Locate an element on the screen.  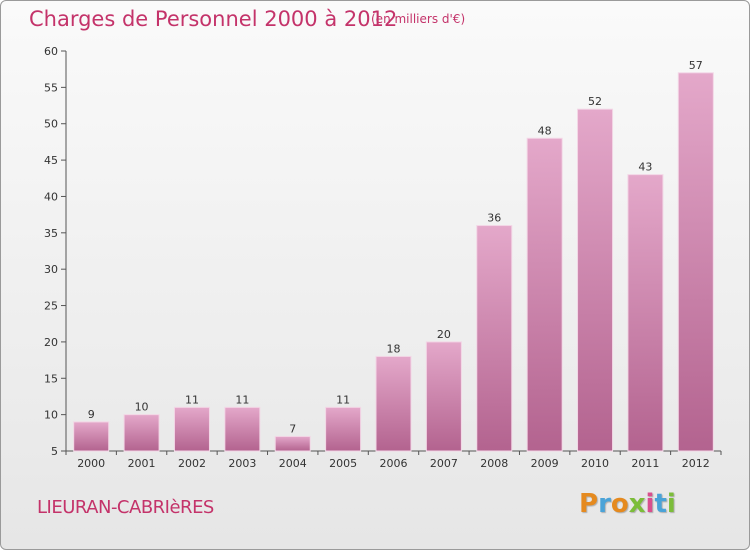
y-tick-label: 55 is located at coordinates (51, 87).